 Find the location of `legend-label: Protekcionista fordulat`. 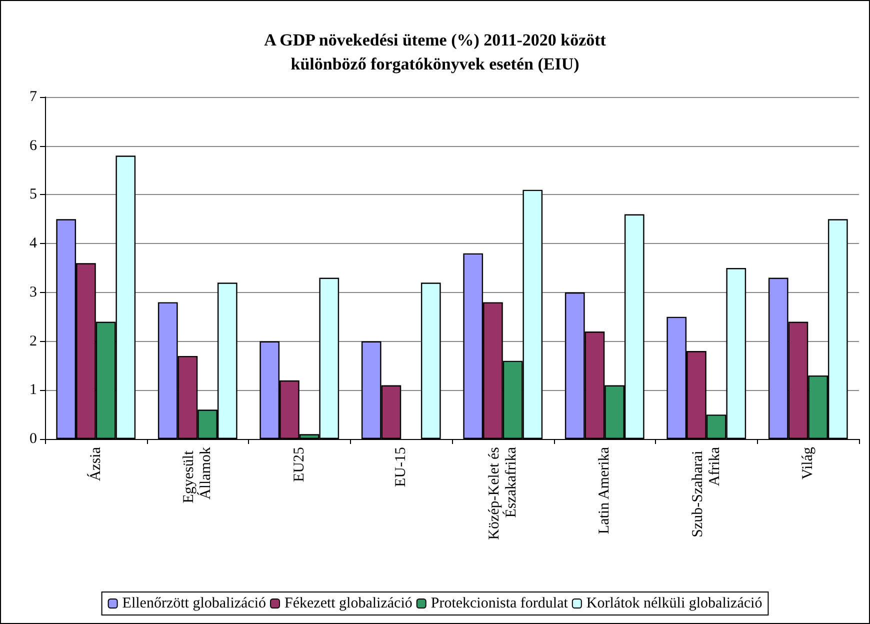

legend-label: Protekcionista fordulat is located at coordinates (499, 604).